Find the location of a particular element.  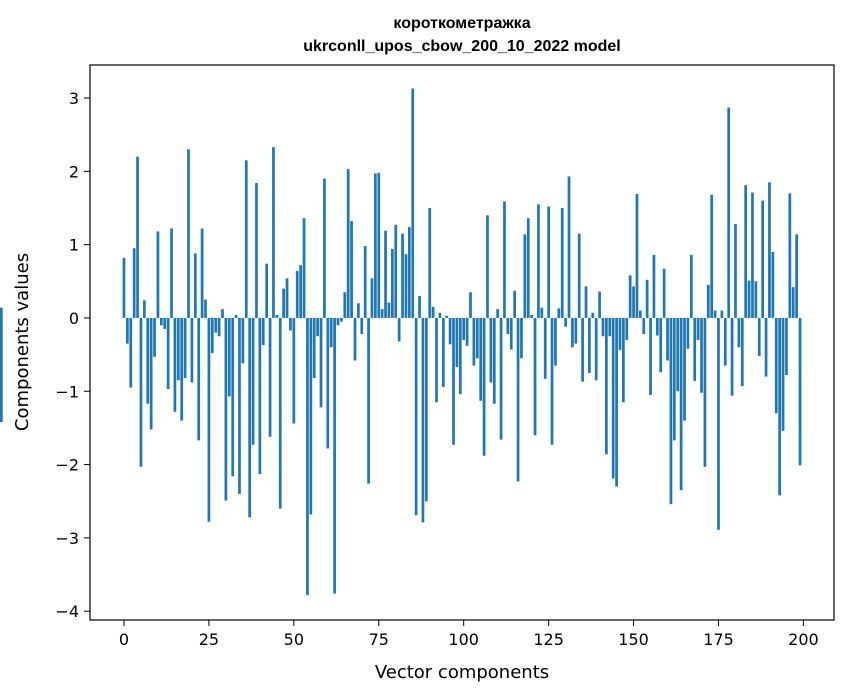

y-axis-ticks: 3 2 1 0 −1 −2 −3 −4 is located at coordinates (72, 355).